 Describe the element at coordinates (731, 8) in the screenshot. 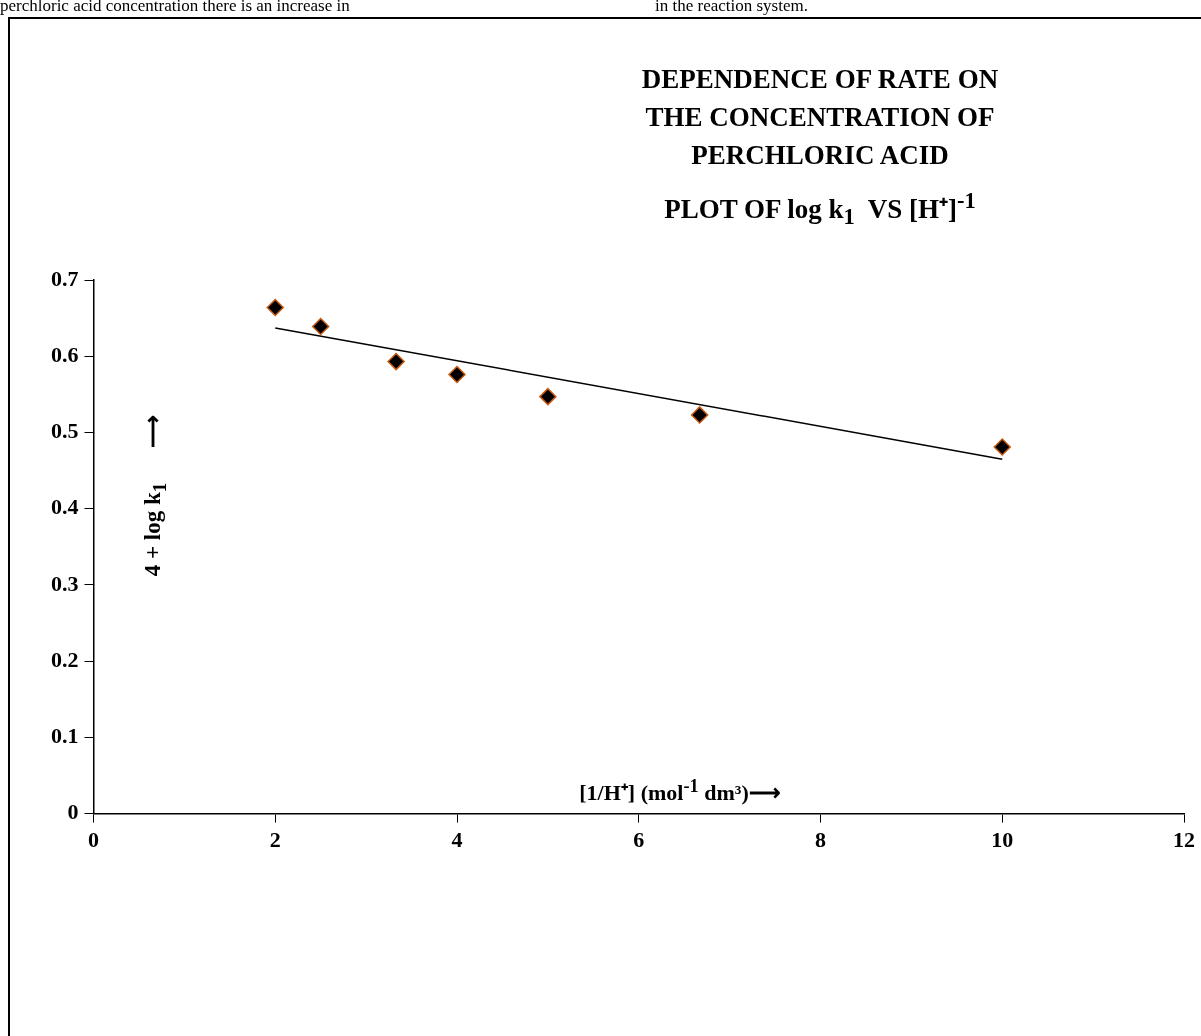

I see `text: in the reaction system.` at that location.